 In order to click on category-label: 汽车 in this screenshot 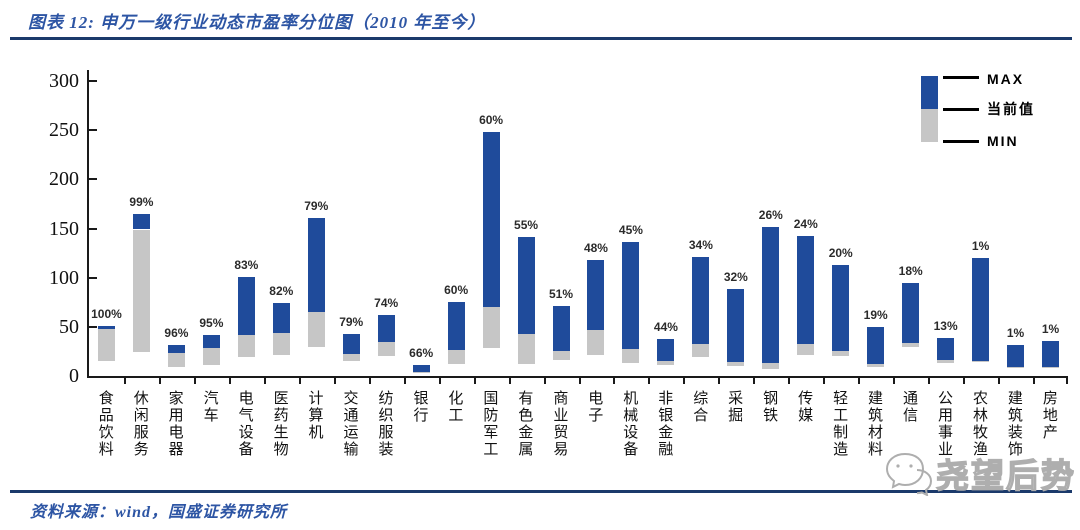, I will do `click(209, 407)`.